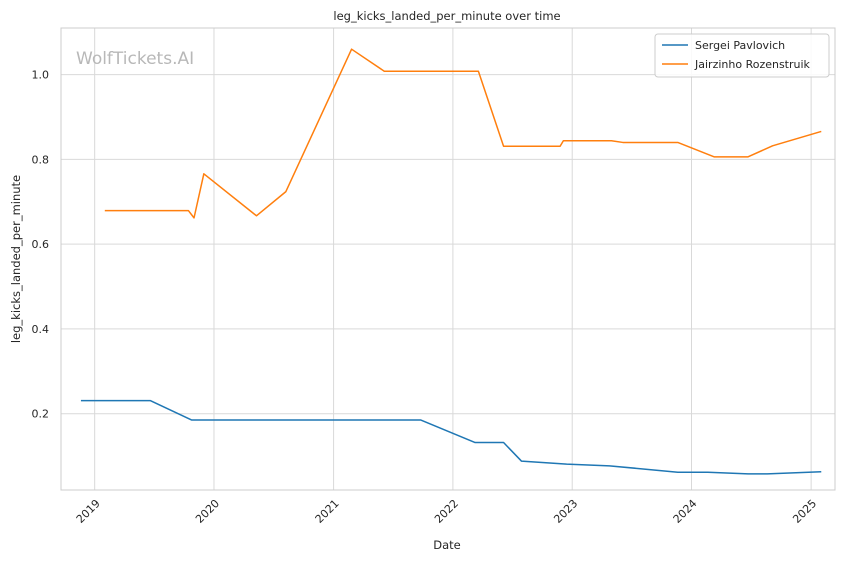 The height and width of the screenshot is (561, 844). Describe the element at coordinates (41, 75) in the screenshot. I see `y-tick-label: 1.0` at that location.